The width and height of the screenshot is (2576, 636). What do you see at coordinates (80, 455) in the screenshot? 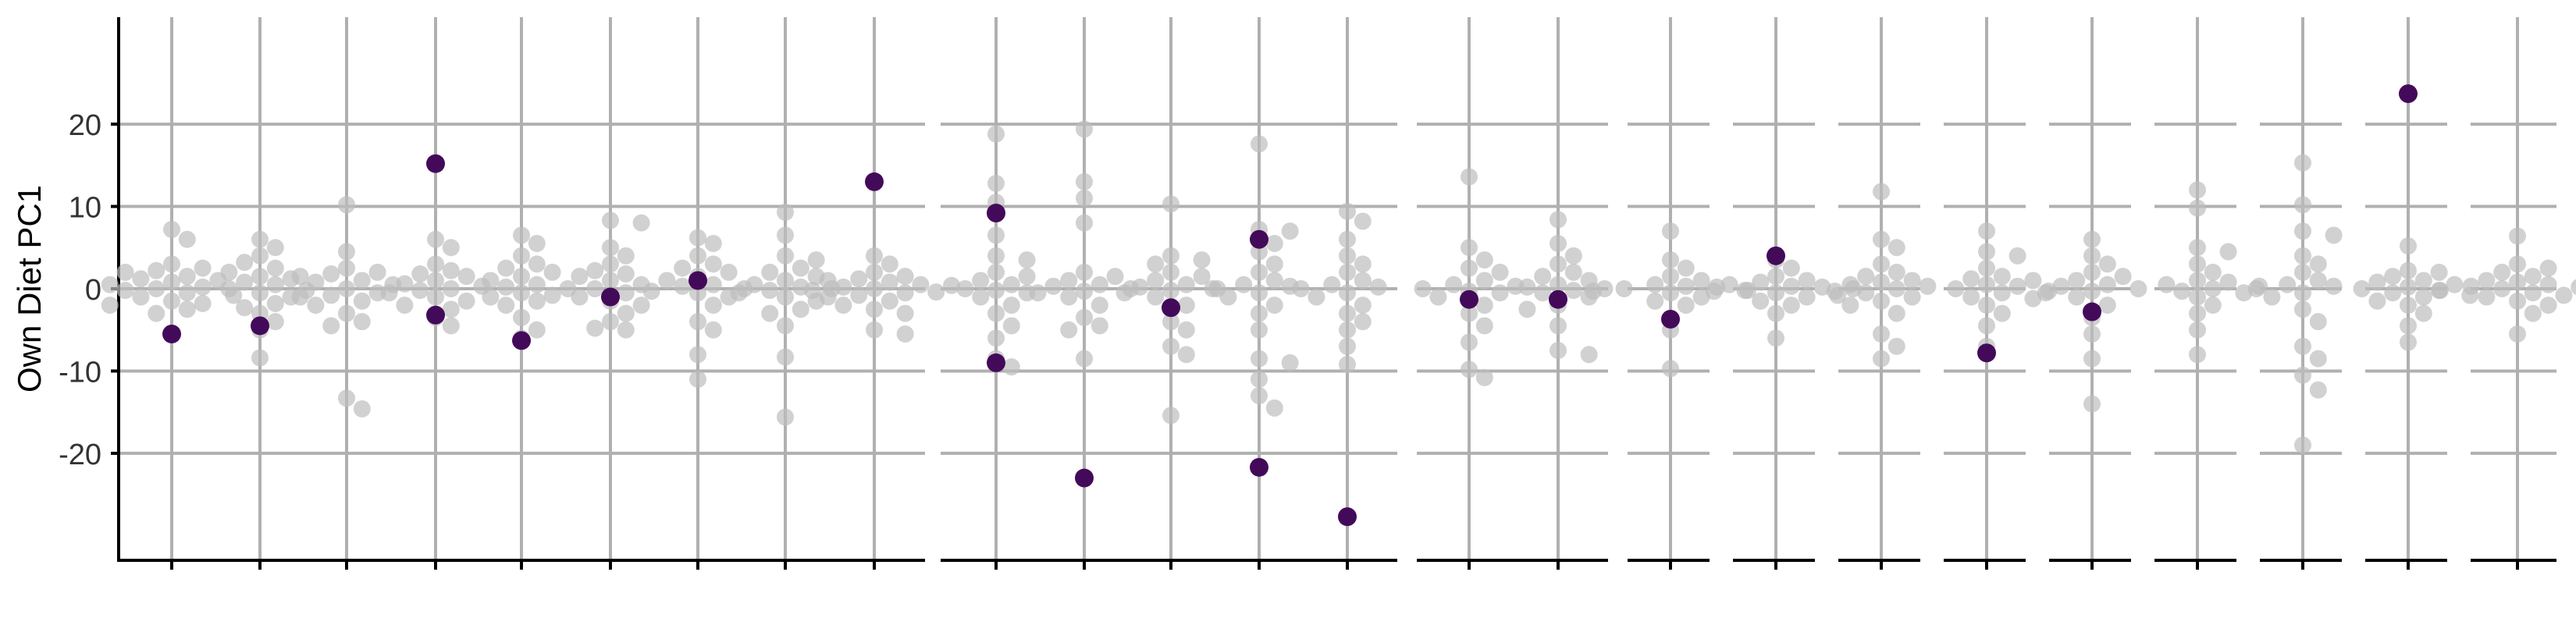
I see `y-tick-label-0: -20` at bounding box center [80, 455].